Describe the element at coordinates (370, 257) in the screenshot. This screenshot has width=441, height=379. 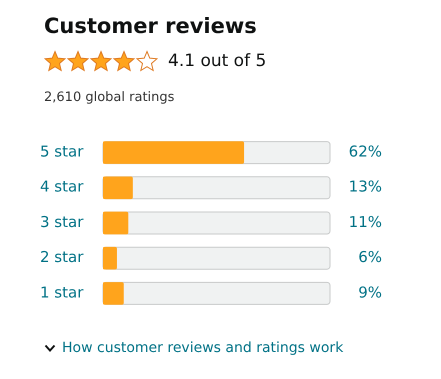
I see `data-label: 6%` at that location.